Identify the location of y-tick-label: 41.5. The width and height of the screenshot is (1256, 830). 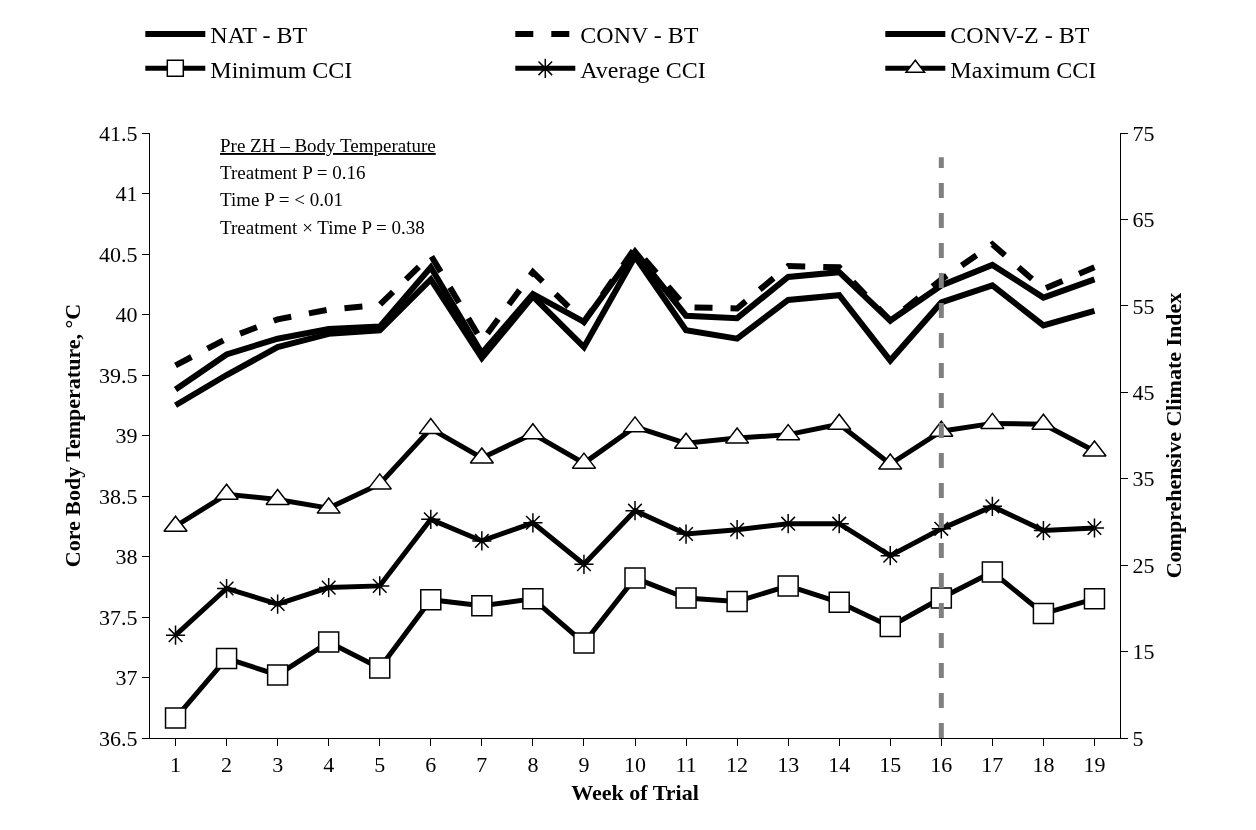
(118, 133).